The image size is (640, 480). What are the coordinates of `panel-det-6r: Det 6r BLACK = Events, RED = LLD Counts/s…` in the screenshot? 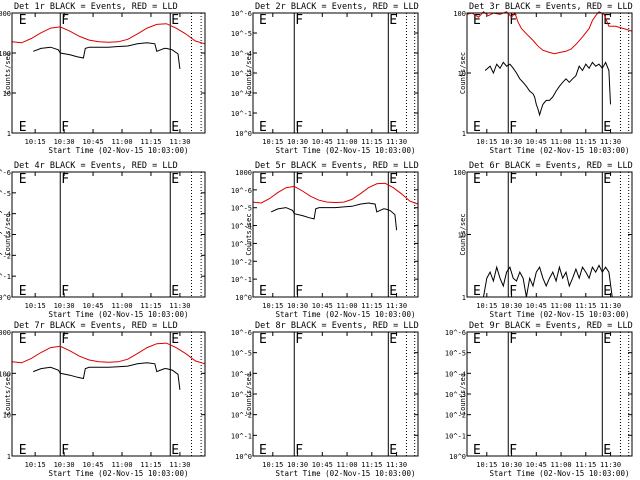 It's located at (542, 240).